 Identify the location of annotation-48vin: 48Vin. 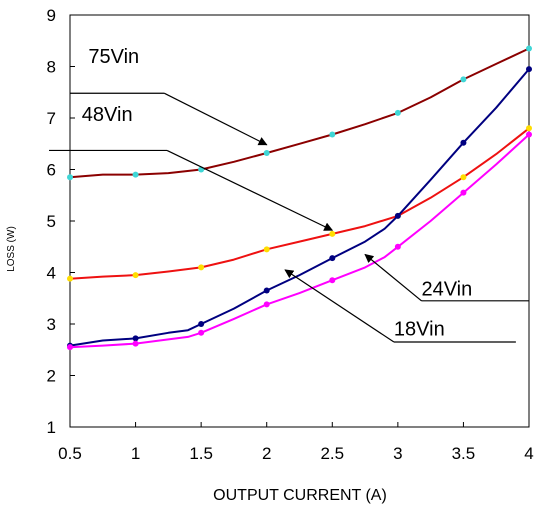
(191, 167).